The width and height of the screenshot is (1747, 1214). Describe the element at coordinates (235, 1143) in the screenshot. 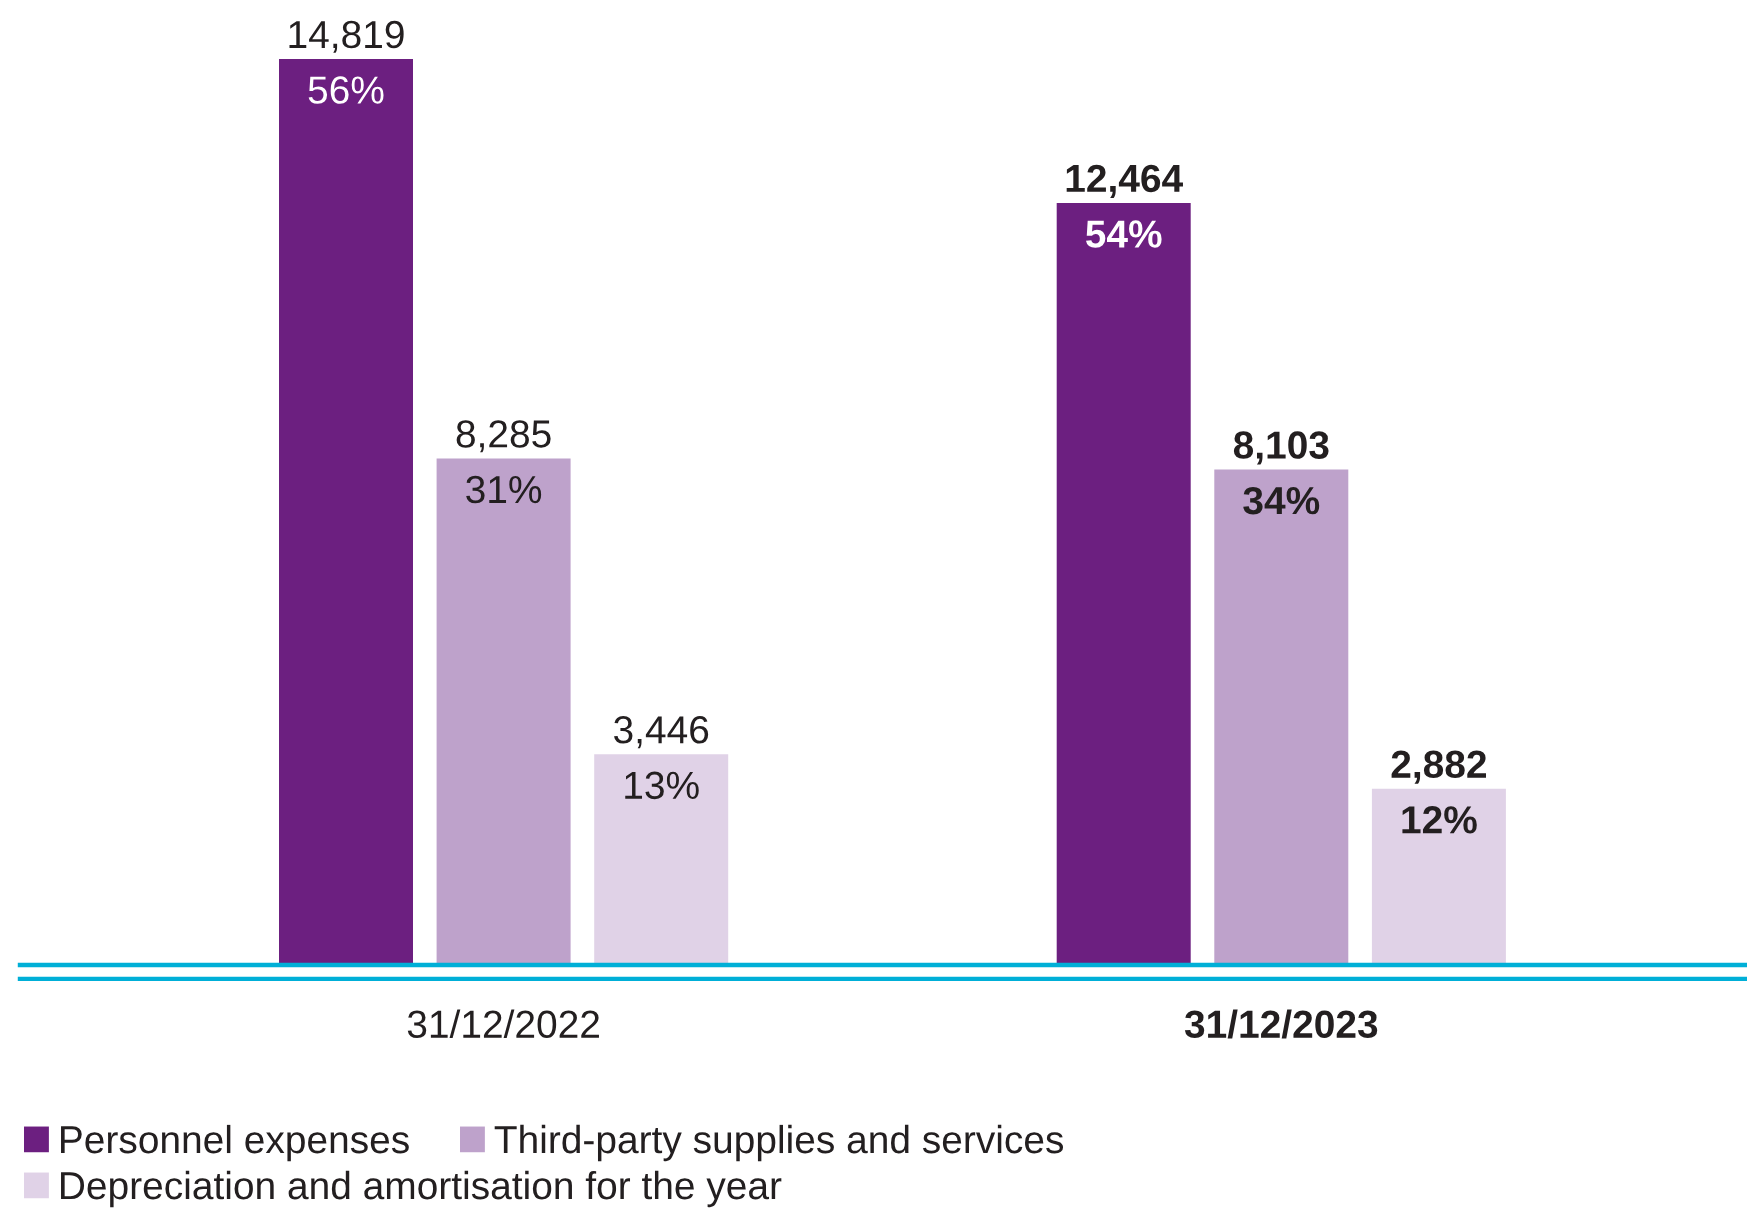

I see `legend-label: Personnel expenses` at that location.